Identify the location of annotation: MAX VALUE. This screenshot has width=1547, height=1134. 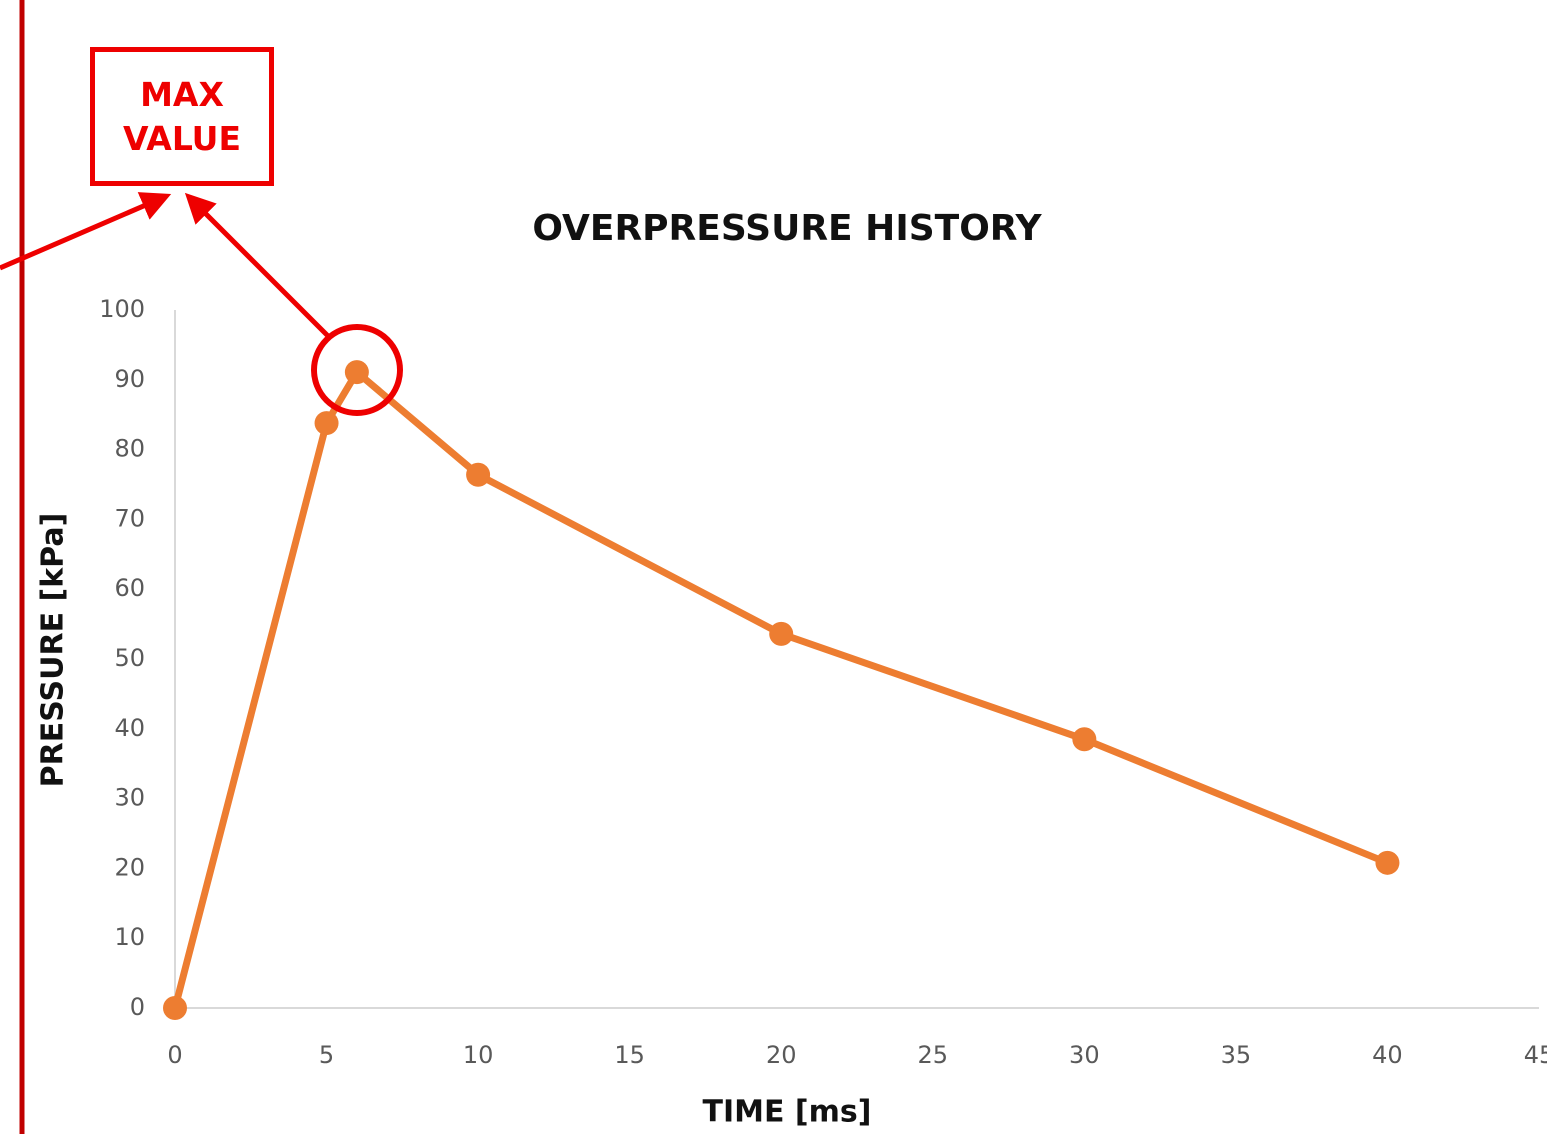
(182, 116).